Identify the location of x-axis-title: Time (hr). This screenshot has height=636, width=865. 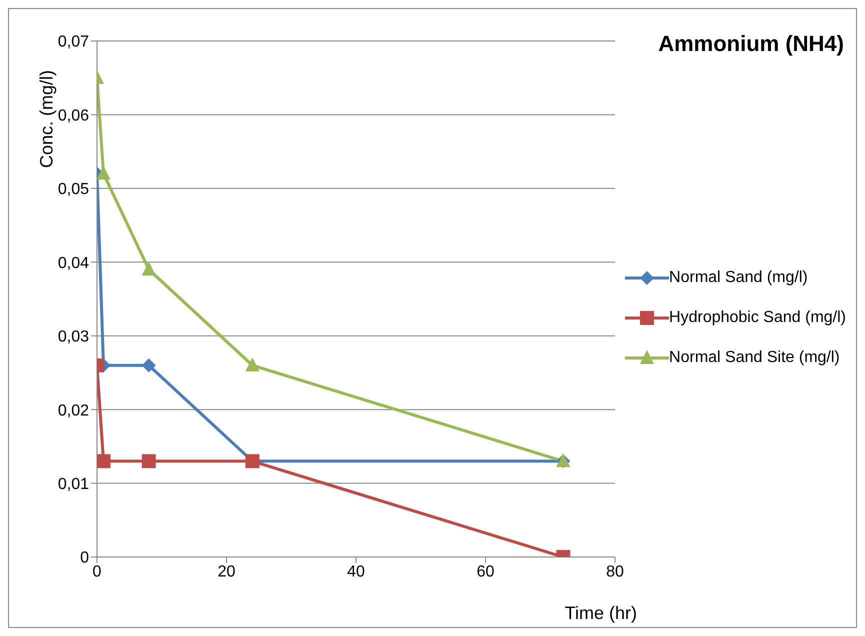
(601, 613).